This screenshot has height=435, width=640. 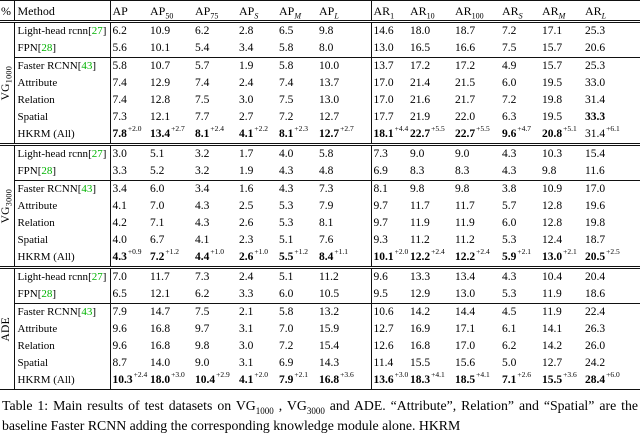 I want to click on gain-superscript: +5.5, so click(x=438, y=128).